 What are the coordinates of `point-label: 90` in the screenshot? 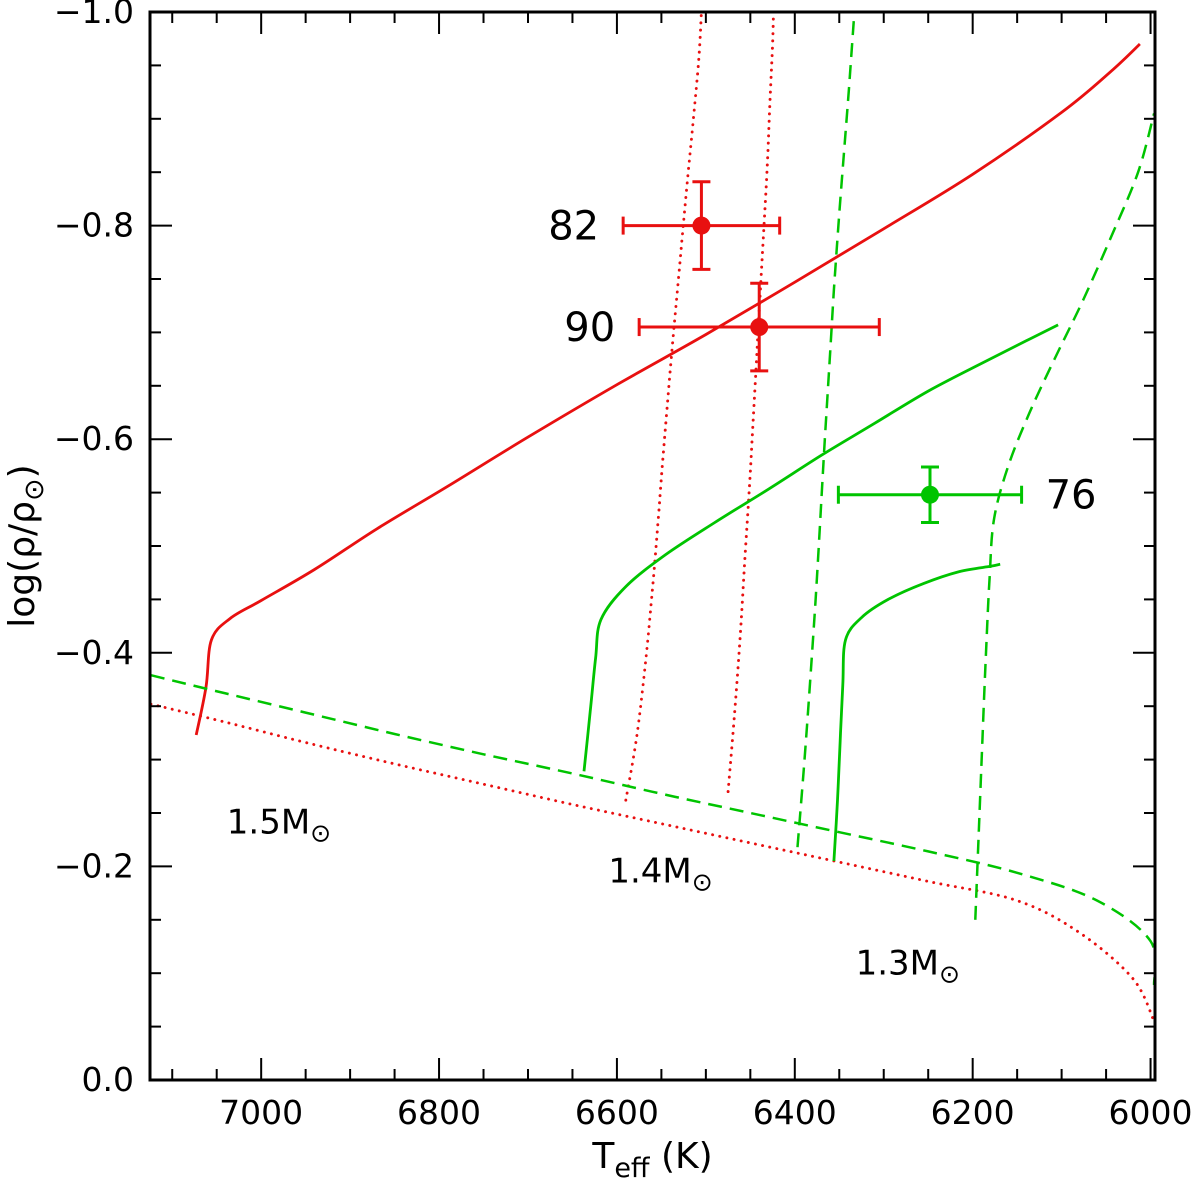 It's located at (589, 328).